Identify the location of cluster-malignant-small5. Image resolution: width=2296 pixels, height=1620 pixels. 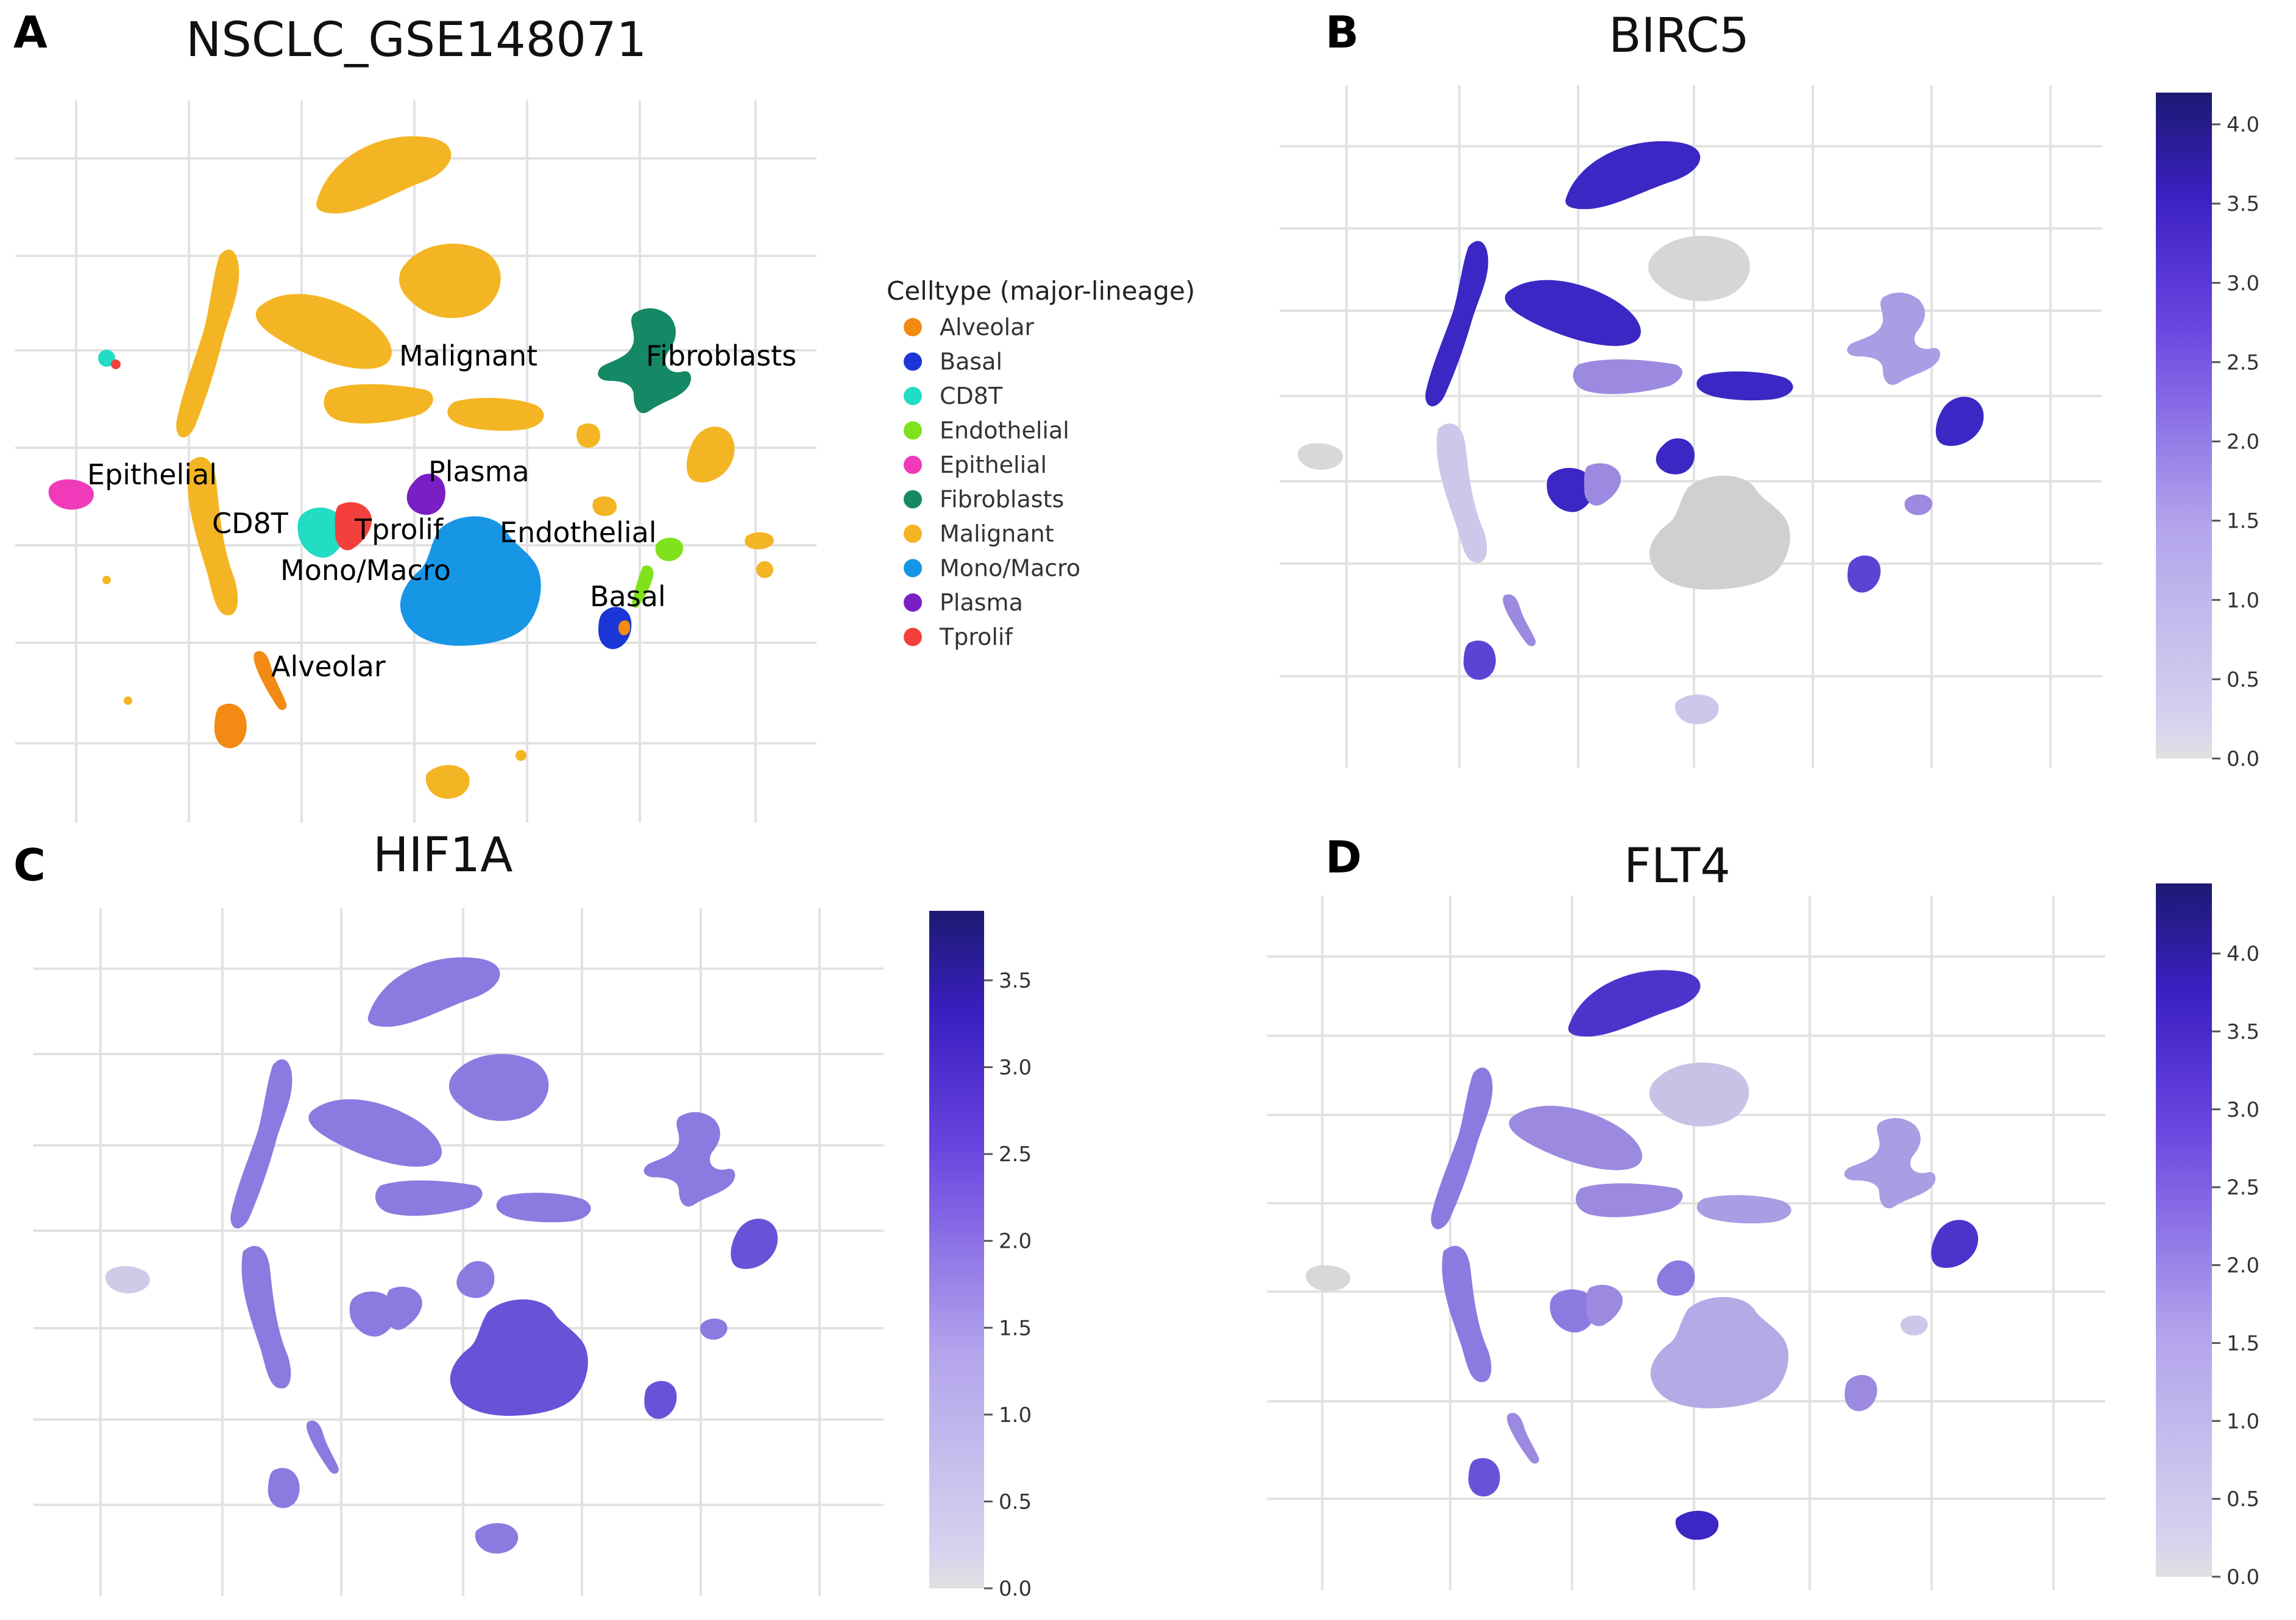
(521, 755).